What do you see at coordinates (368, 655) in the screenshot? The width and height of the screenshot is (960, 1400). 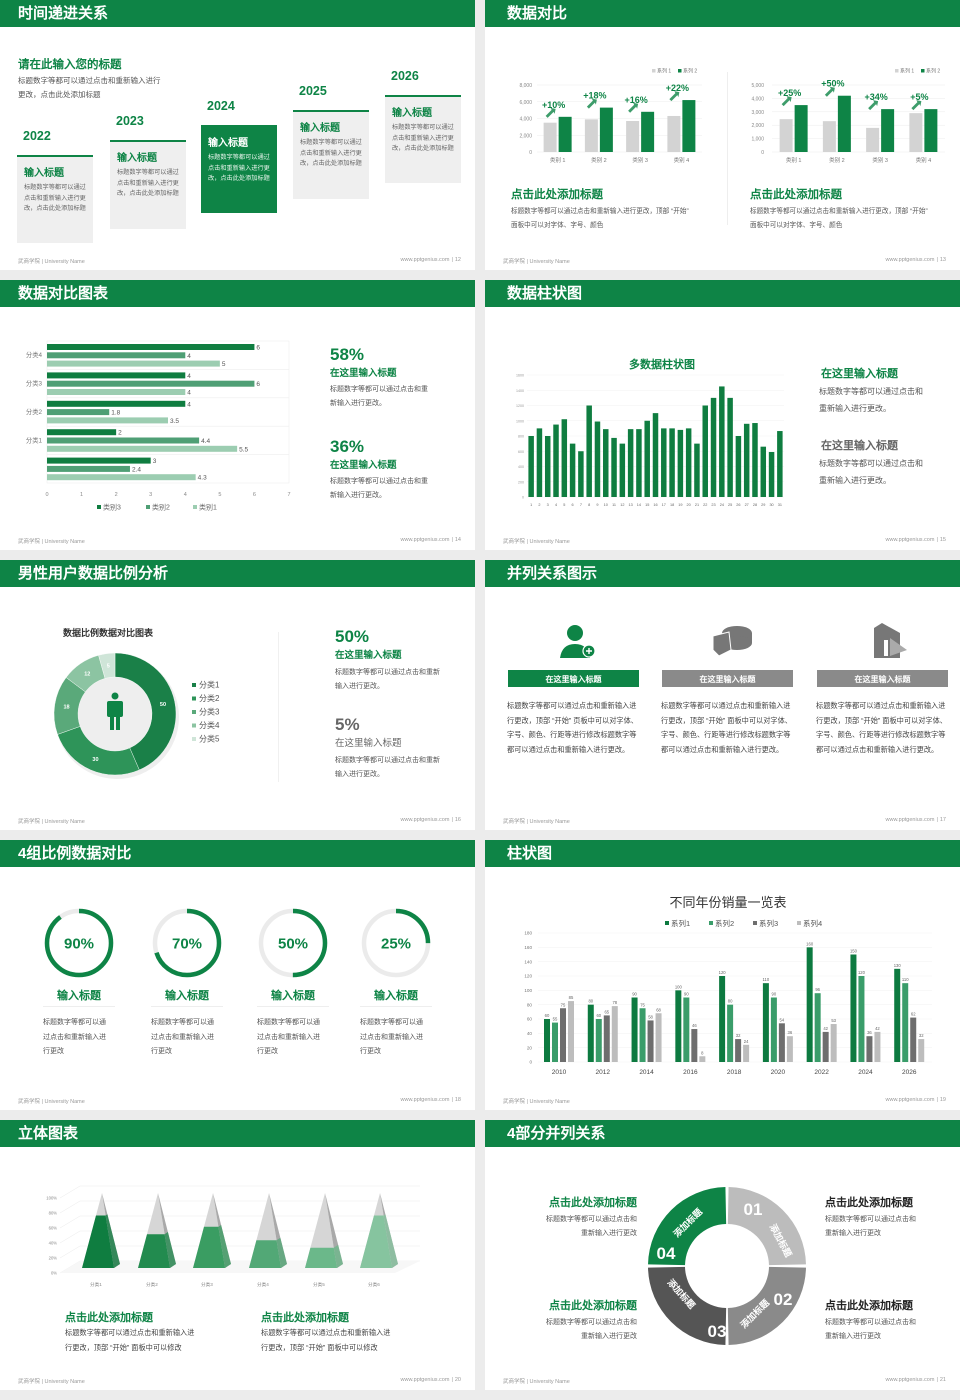 I see `stat-title: 在这里输入标题` at bounding box center [368, 655].